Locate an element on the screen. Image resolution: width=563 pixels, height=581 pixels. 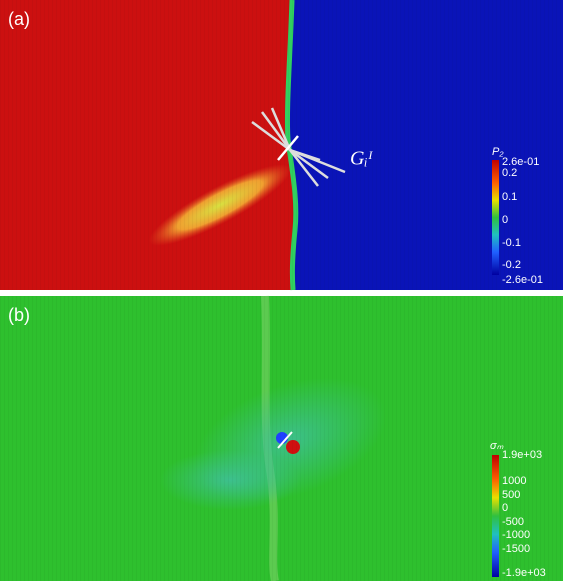
colorbar-tick-label: 2.6e-01 is located at coordinates (520, 162).